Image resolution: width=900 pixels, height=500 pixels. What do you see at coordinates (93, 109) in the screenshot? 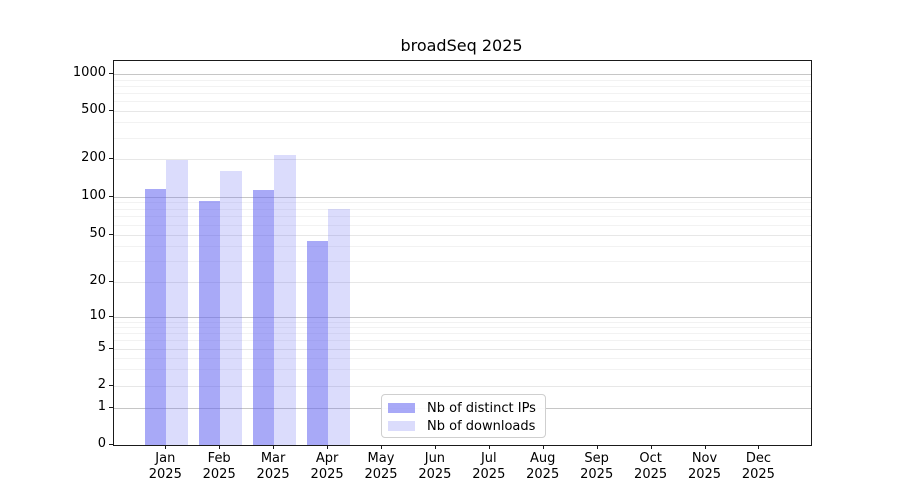
I see `y-tick-label: 500` at bounding box center [93, 109].